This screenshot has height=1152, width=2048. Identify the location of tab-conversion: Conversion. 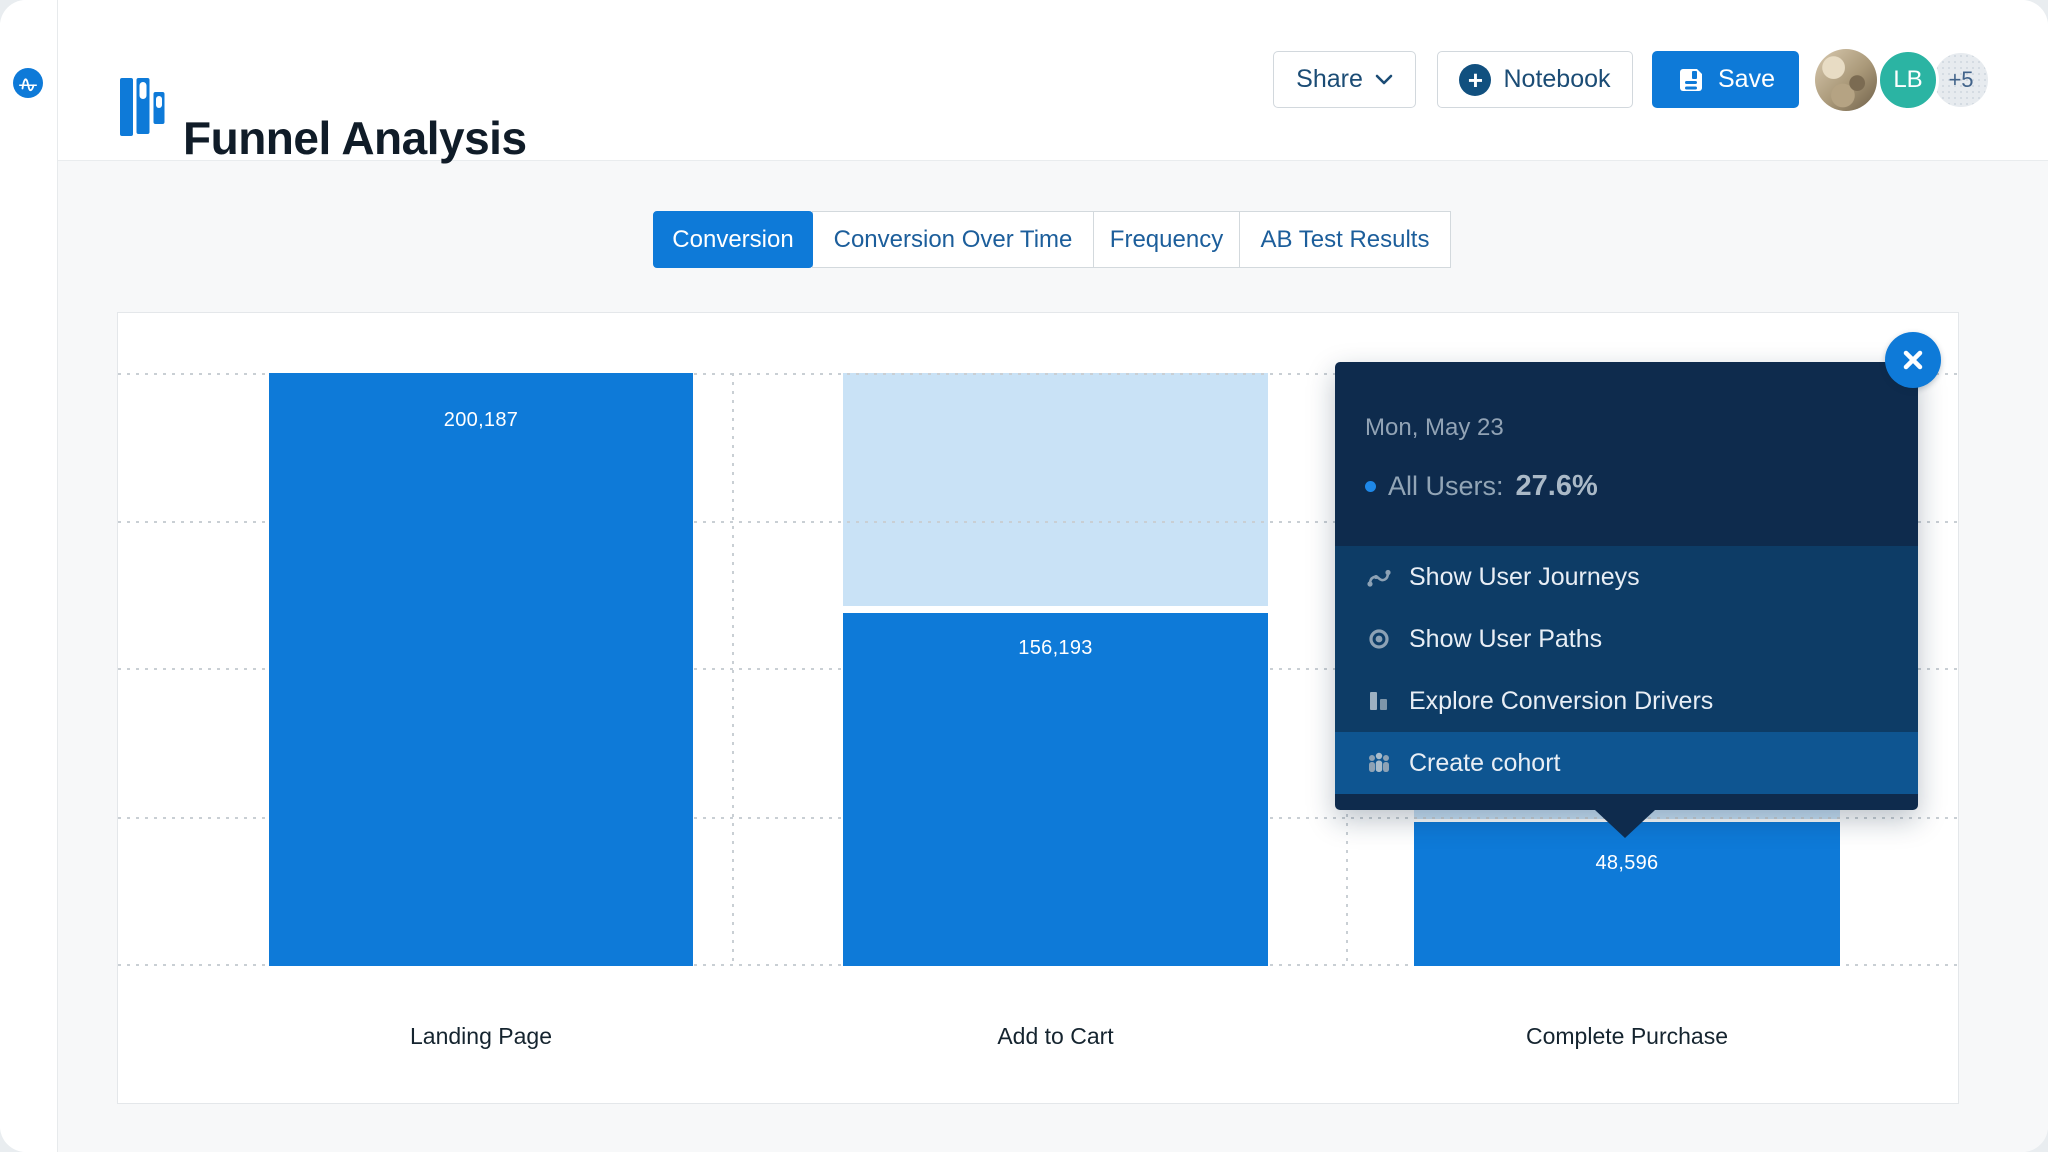
(733, 239).